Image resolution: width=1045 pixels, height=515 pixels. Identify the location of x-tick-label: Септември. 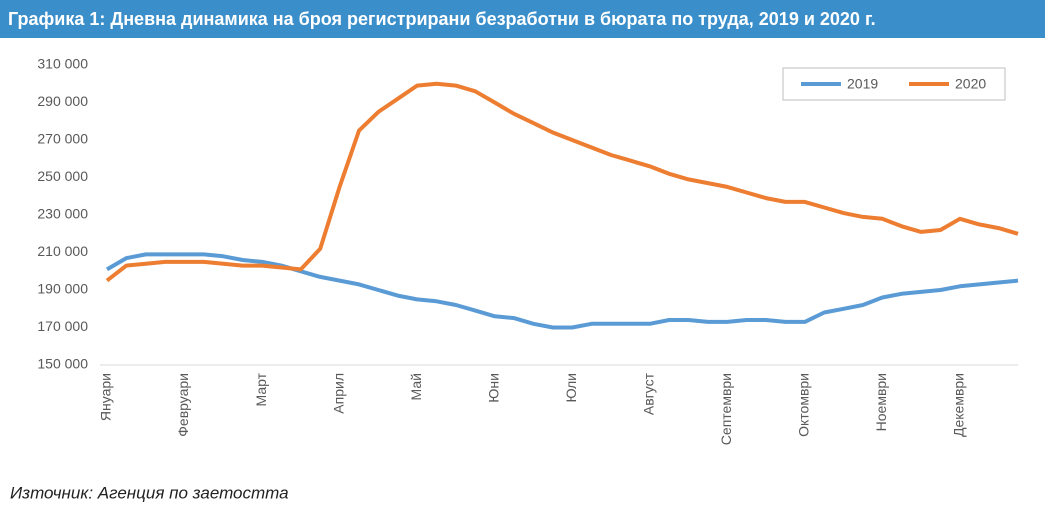
(726, 409).